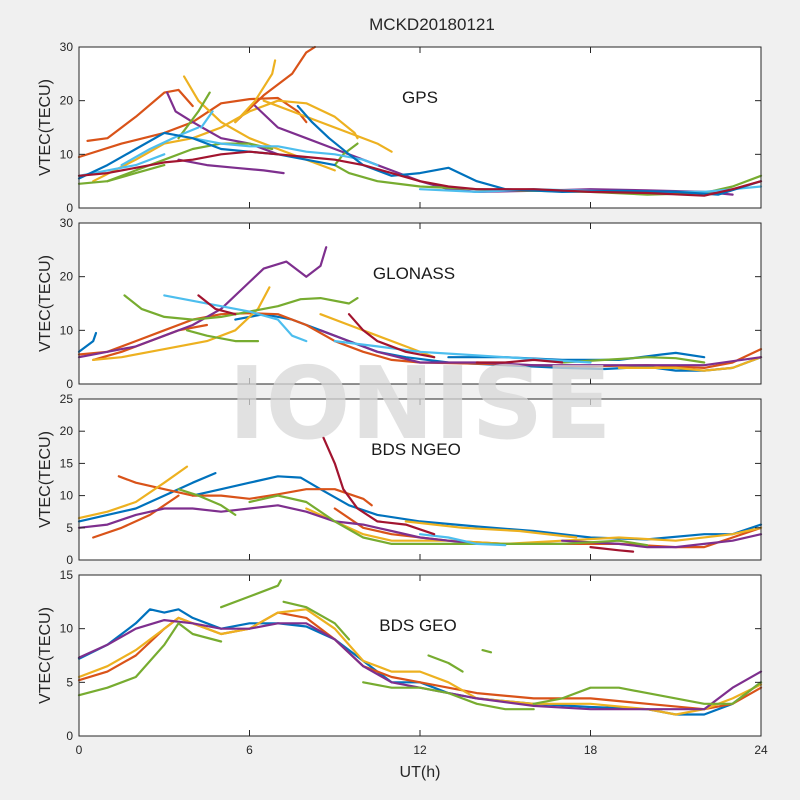 The image size is (800, 800). I want to click on panel-label: GLONASS, so click(414, 273).